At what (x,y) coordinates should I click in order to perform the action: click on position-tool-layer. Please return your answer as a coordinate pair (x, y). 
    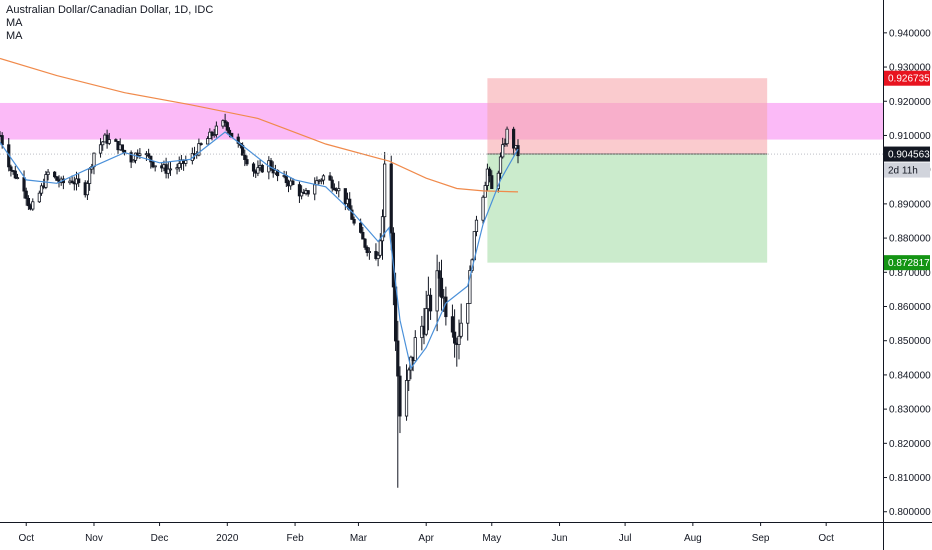
    Looking at the image, I should click on (627, 170).